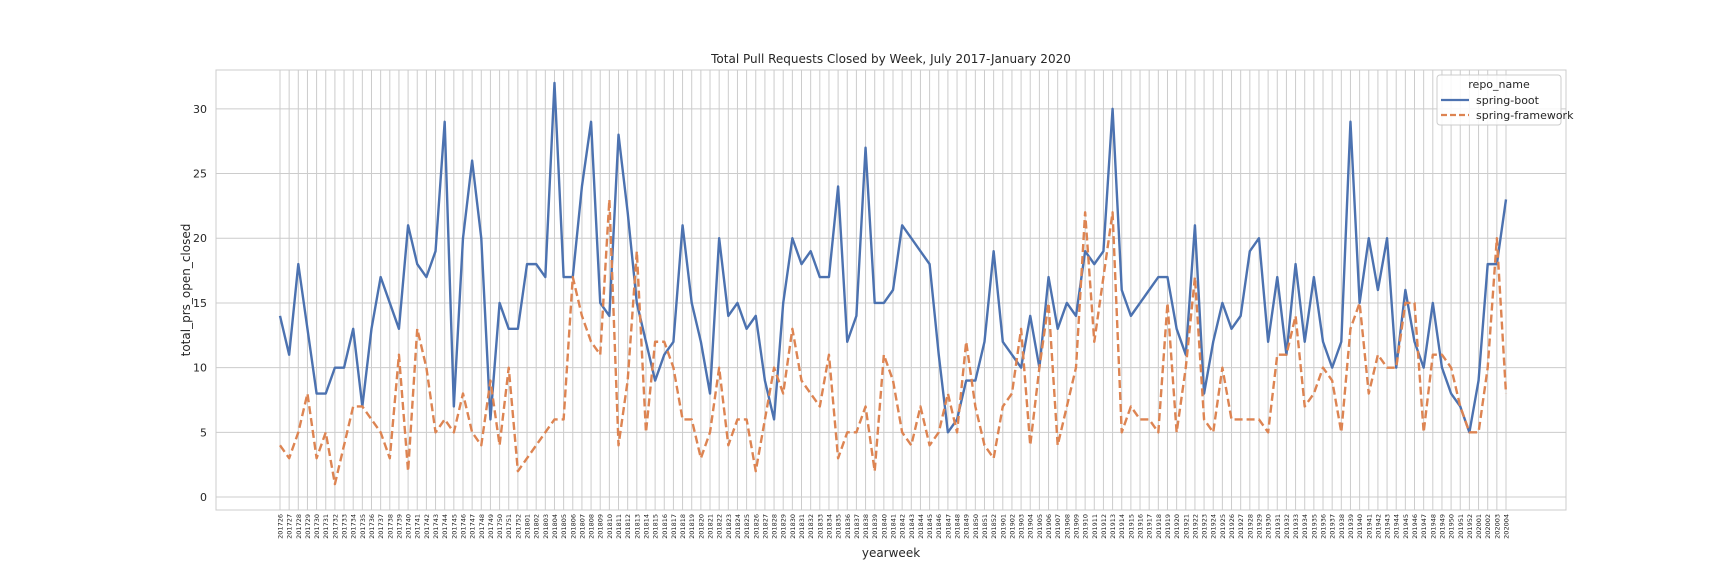 The height and width of the screenshot is (580, 1728). Describe the element at coordinates (1287, 526) in the screenshot. I see `x-tick-label: 201932` at that location.